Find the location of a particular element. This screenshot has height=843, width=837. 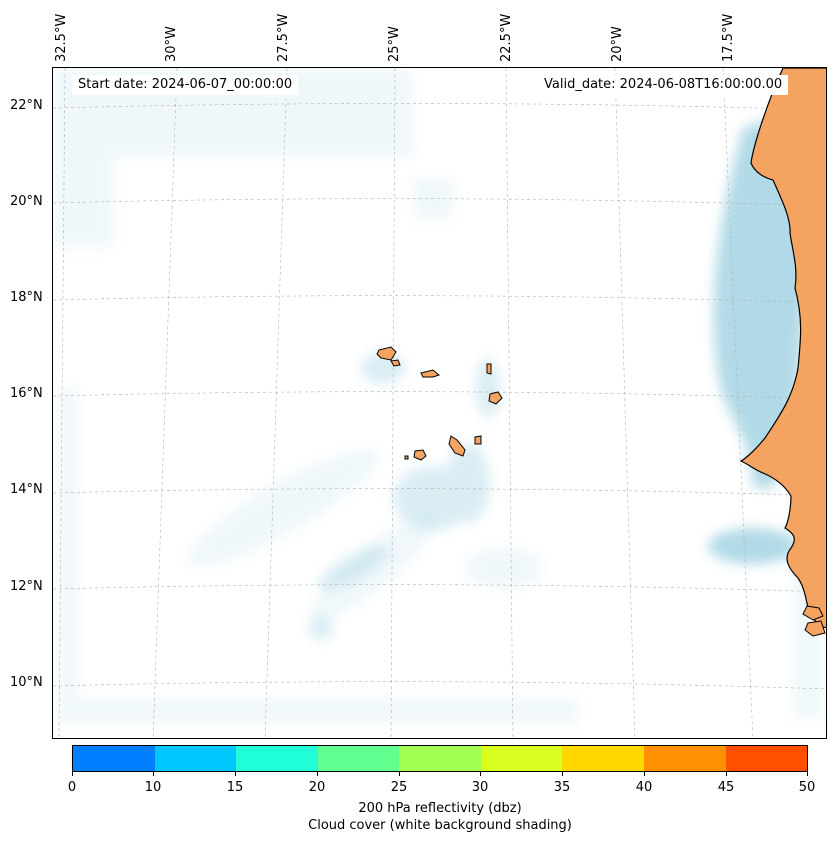

maio-island is located at coordinates (478, 440).